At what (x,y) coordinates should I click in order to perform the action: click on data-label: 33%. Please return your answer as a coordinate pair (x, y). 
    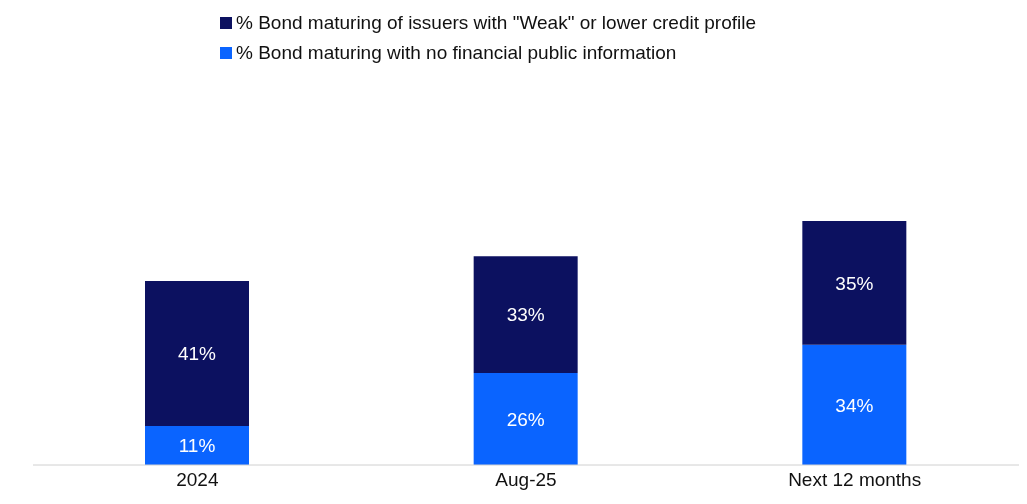
    Looking at the image, I should click on (525, 315).